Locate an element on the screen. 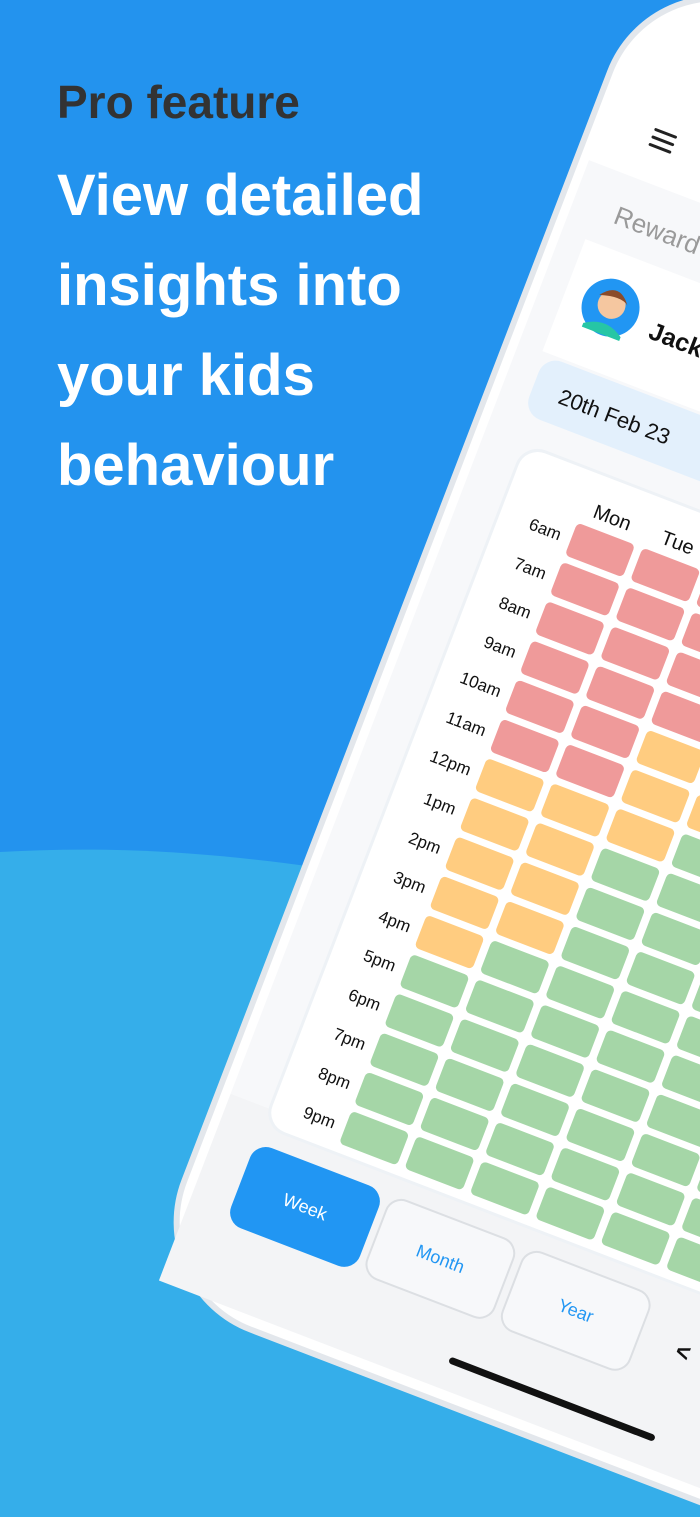 The width and height of the screenshot is (700, 1517). avatar-shirt is located at coordinates (601, 331).